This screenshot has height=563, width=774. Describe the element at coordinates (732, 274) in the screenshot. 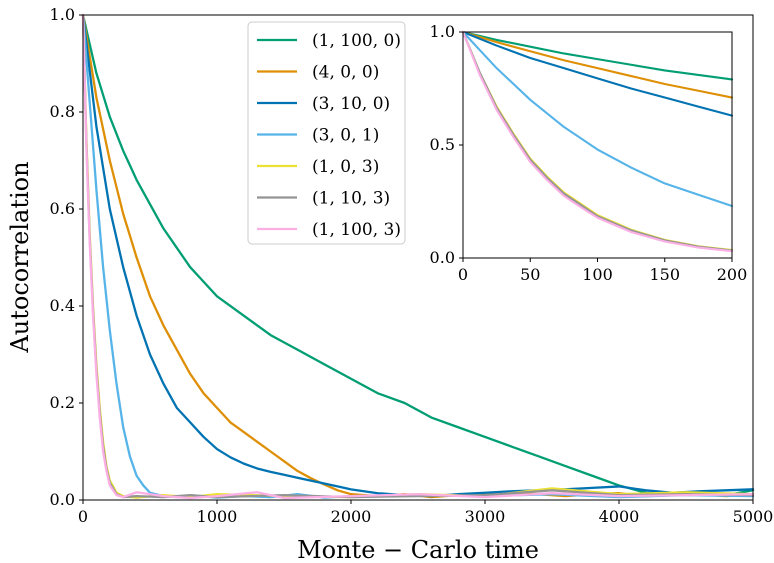

I see `inset-x-tick-label-4: 200` at that location.